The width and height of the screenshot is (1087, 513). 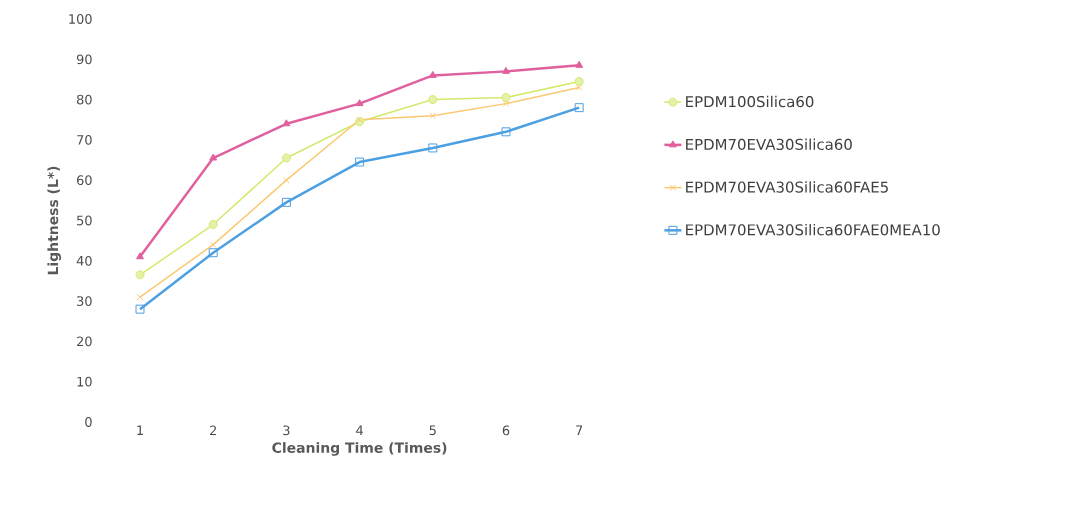 What do you see at coordinates (359, 449) in the screenshot?
I see `x-axis-title: Cleaning Time (Times)` at bounding box center [359, 449].